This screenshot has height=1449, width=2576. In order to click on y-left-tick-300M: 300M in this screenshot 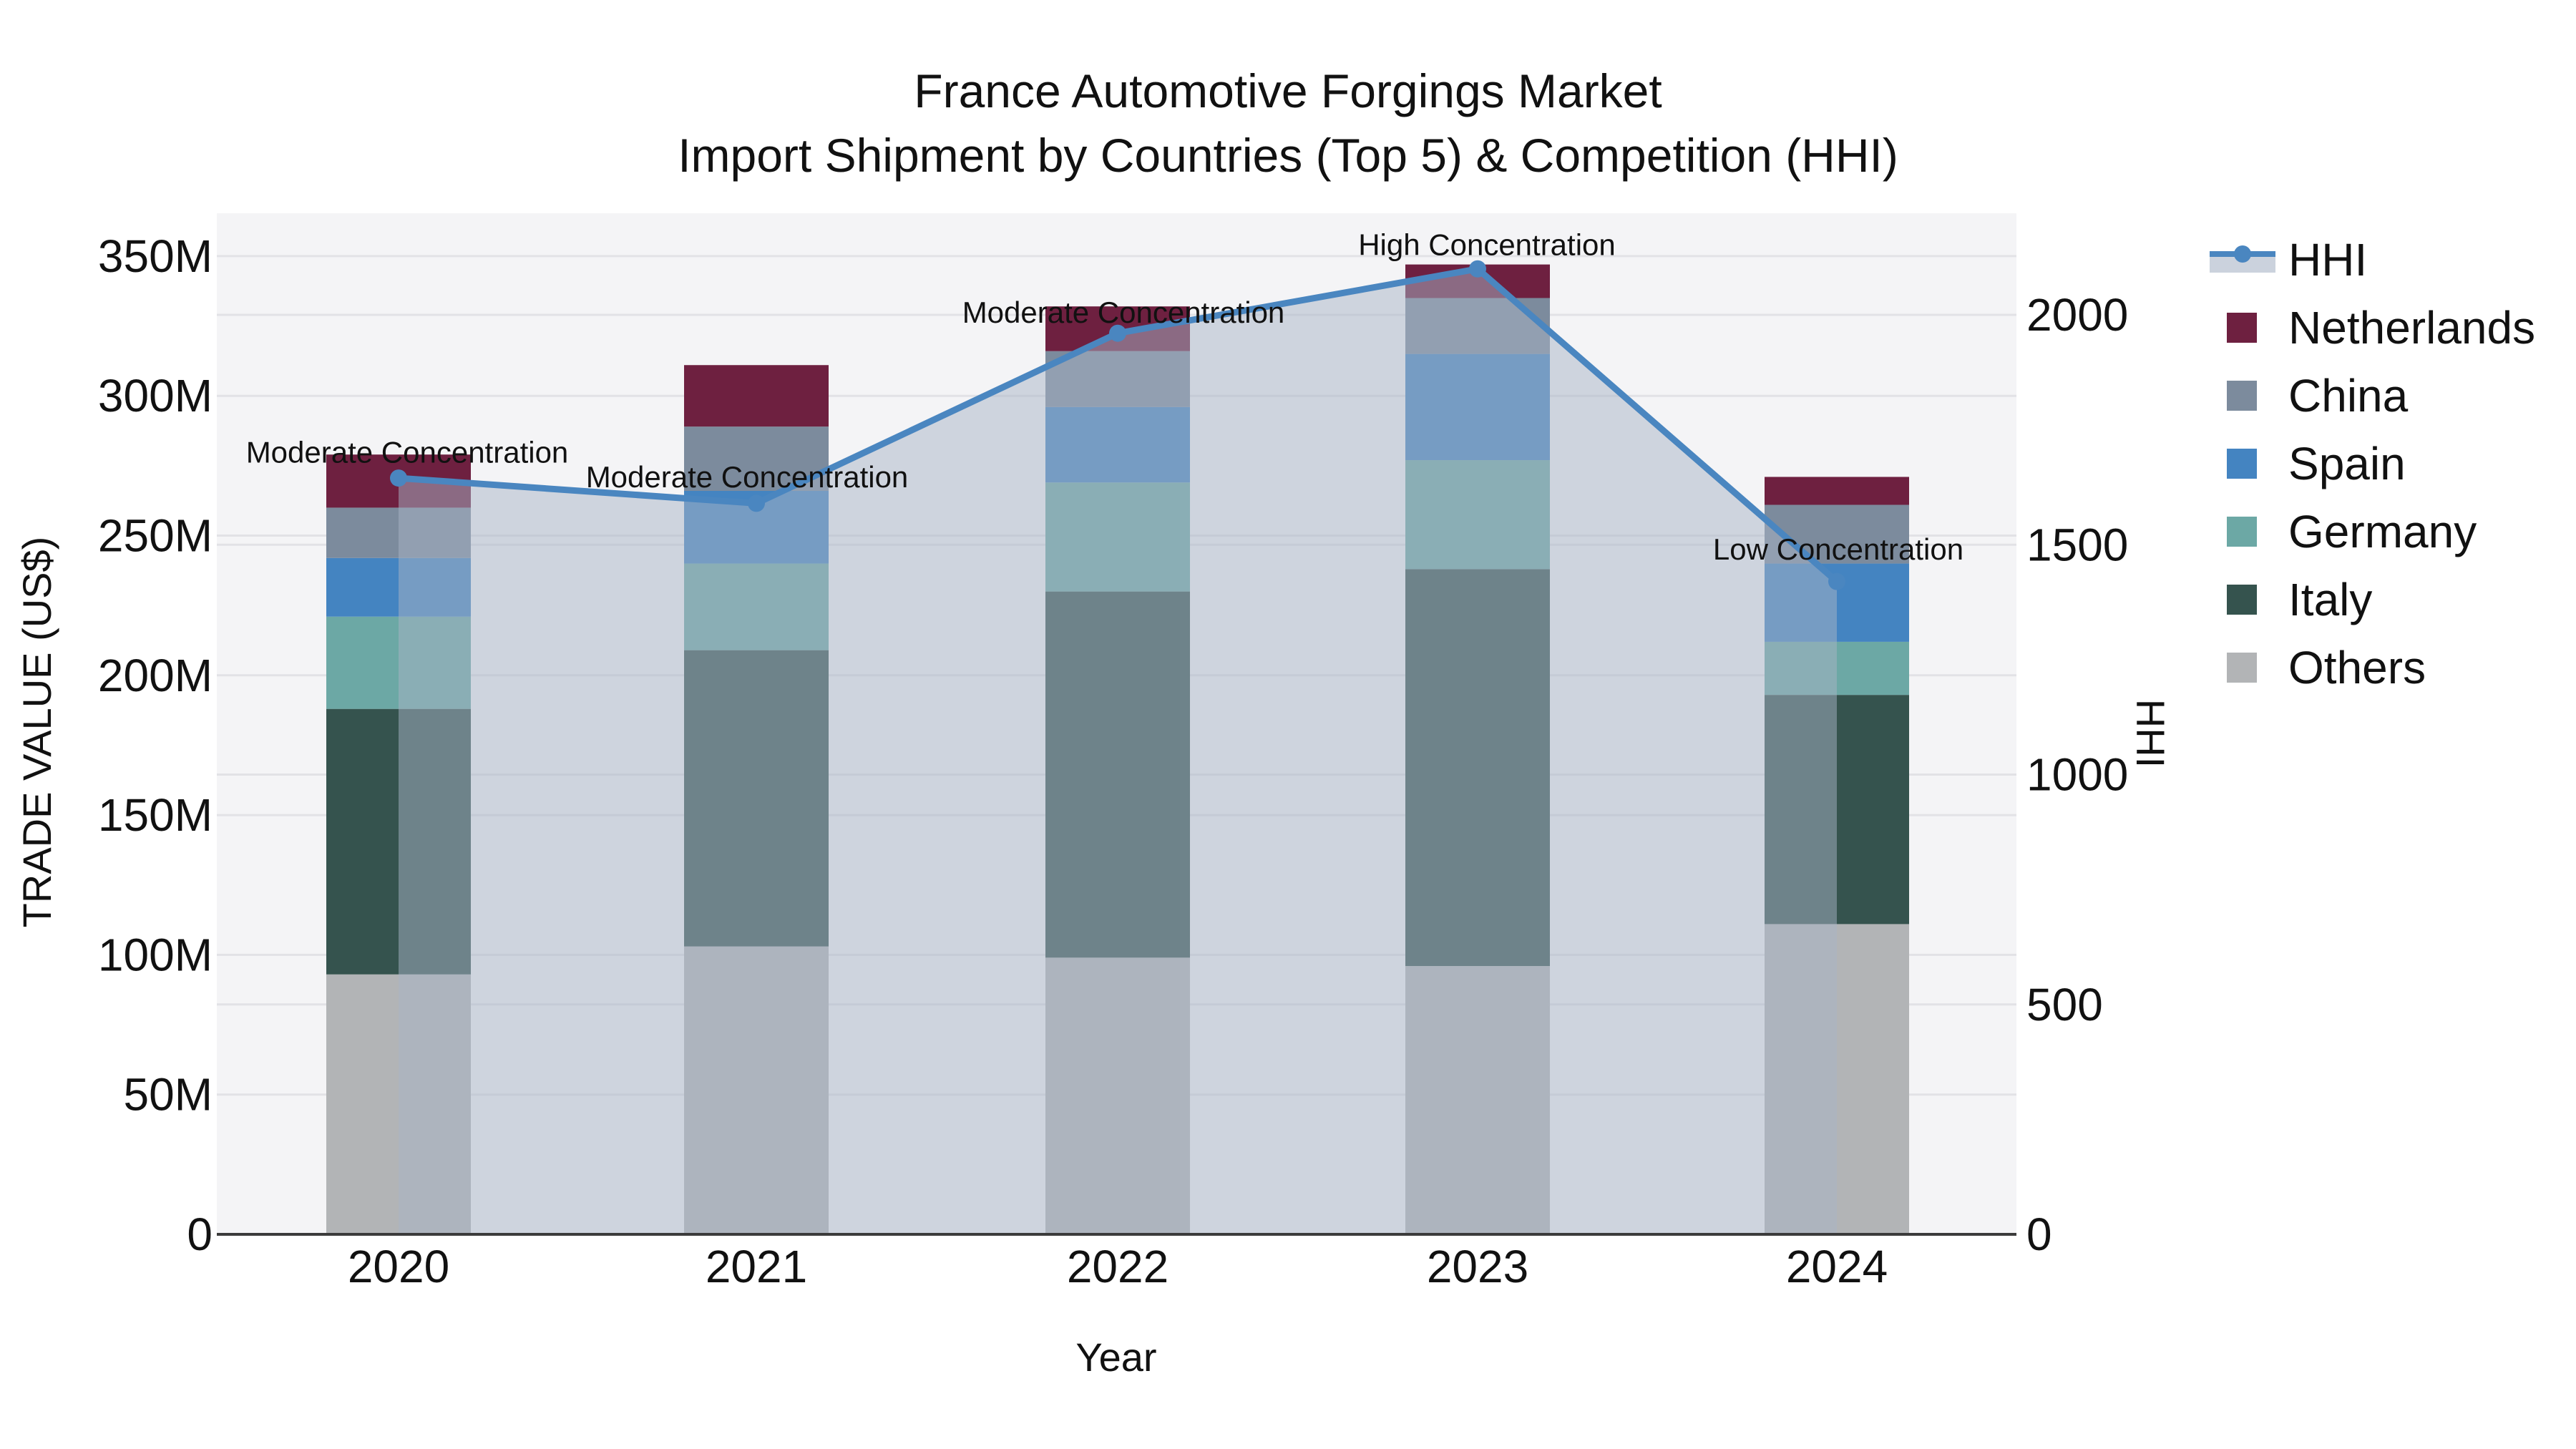, I will do `click(155, 395)`.